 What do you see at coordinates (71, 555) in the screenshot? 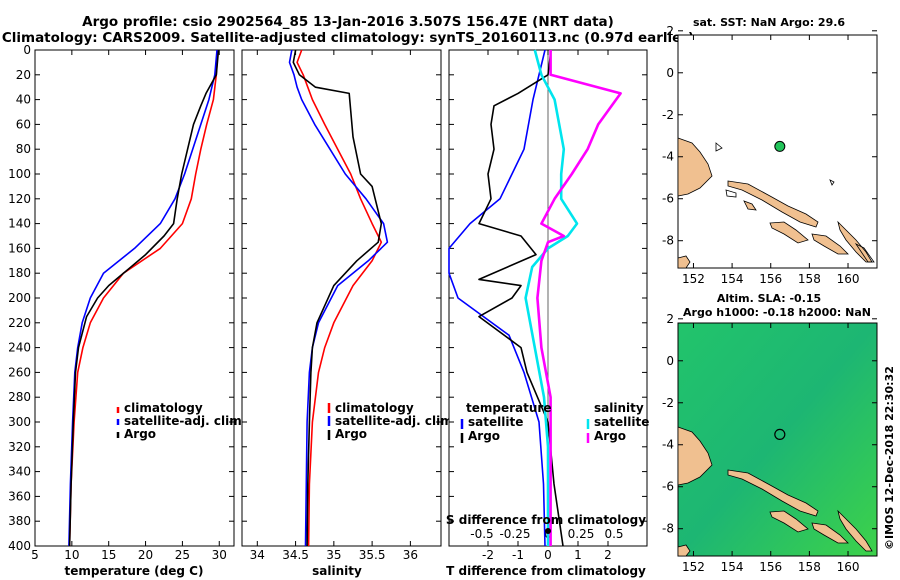
I see `x-tick-label: 10` at bounding box center [71, 555].